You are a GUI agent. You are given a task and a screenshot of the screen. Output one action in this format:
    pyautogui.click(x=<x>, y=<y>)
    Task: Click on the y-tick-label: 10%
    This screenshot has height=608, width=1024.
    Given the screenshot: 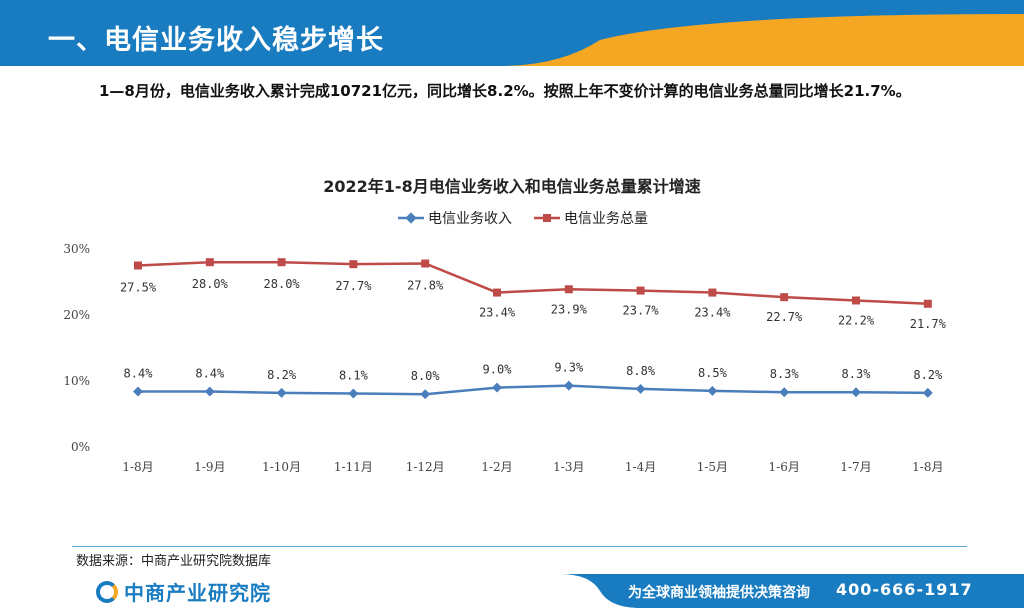 What is the action you would take?
    pyautogui.click(x=76, y=381)
    